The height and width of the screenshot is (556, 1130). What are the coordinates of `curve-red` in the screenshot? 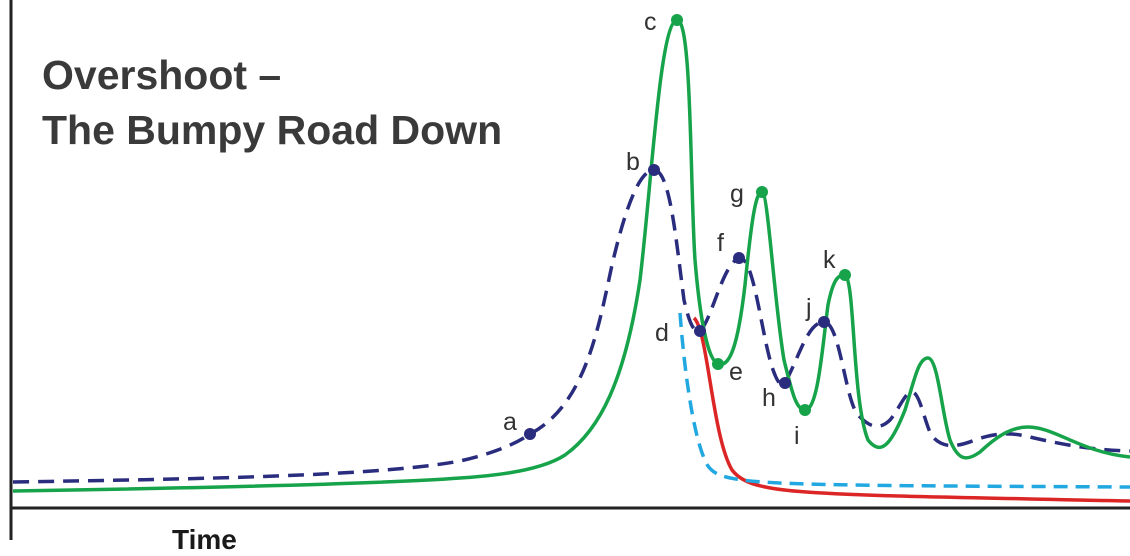 It's located at (911, 409).